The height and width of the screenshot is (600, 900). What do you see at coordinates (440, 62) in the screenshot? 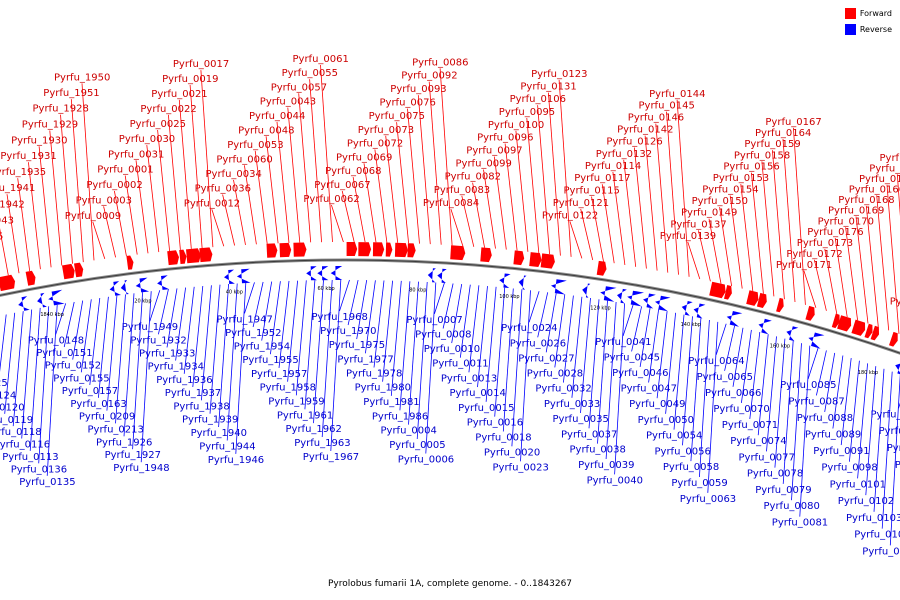
I see `forward-gene-label: Pyrfu_0086` at bounding box center [440, 62].